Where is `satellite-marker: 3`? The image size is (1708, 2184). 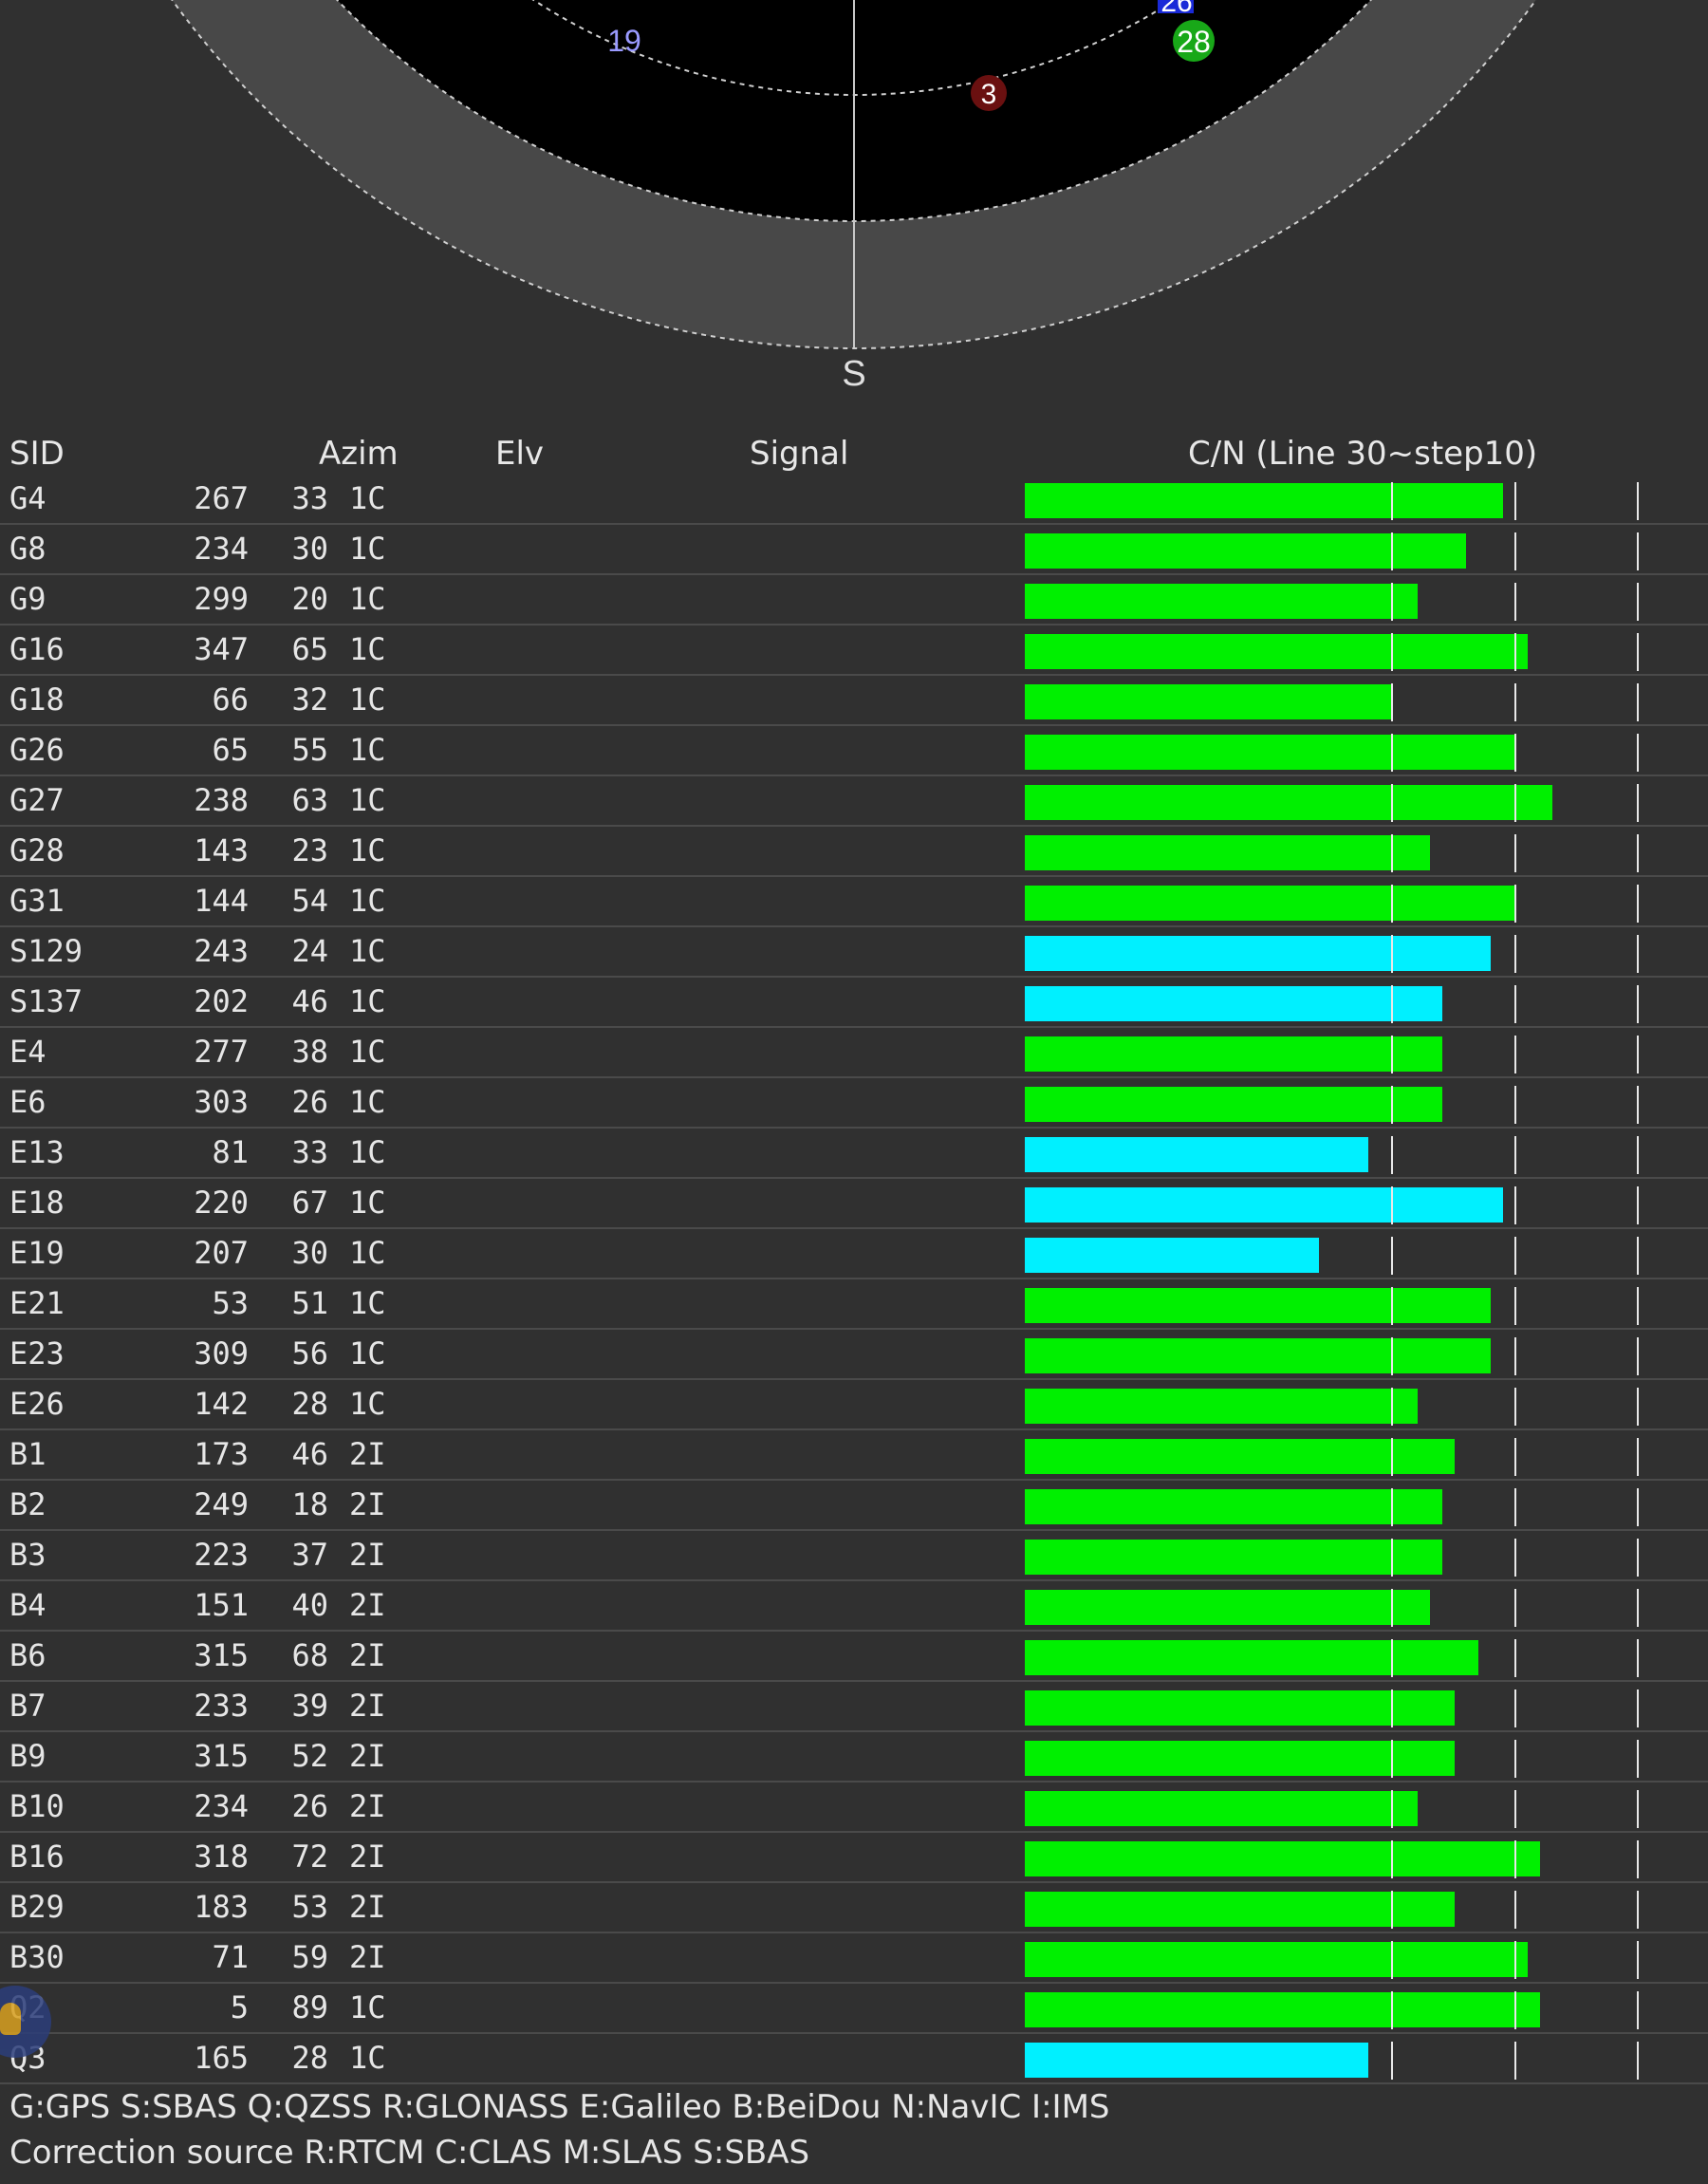 satellite-marker: 3 is located at coordinates (989, 93).